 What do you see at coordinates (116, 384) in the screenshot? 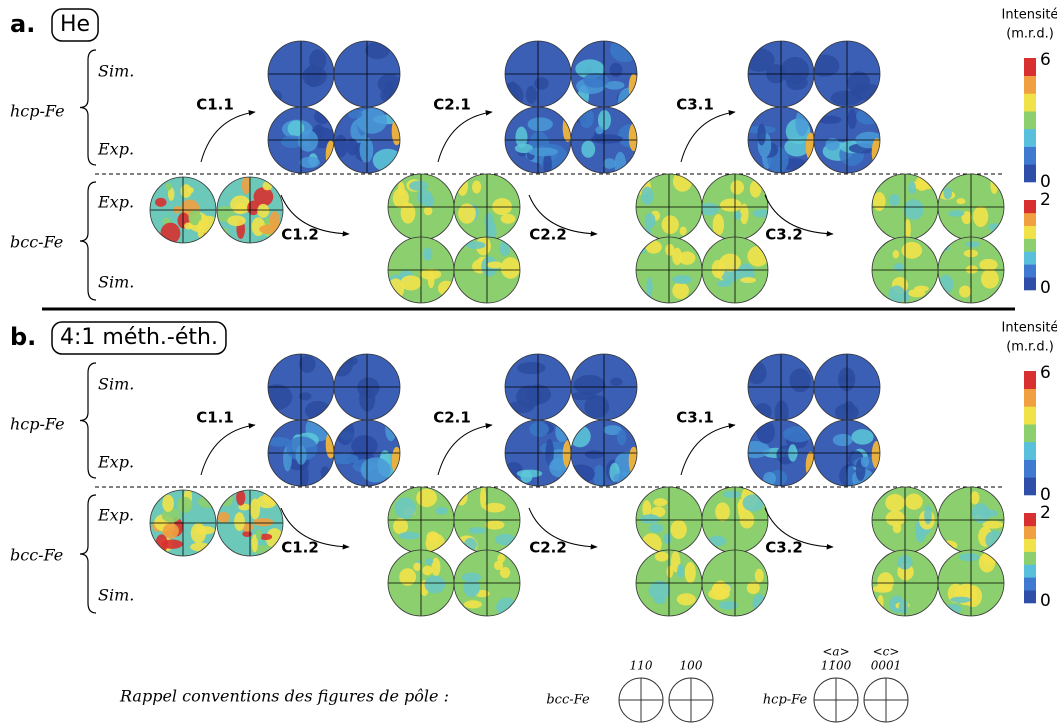
I see `row-label: Sim.` at bounding box center [116, 384].